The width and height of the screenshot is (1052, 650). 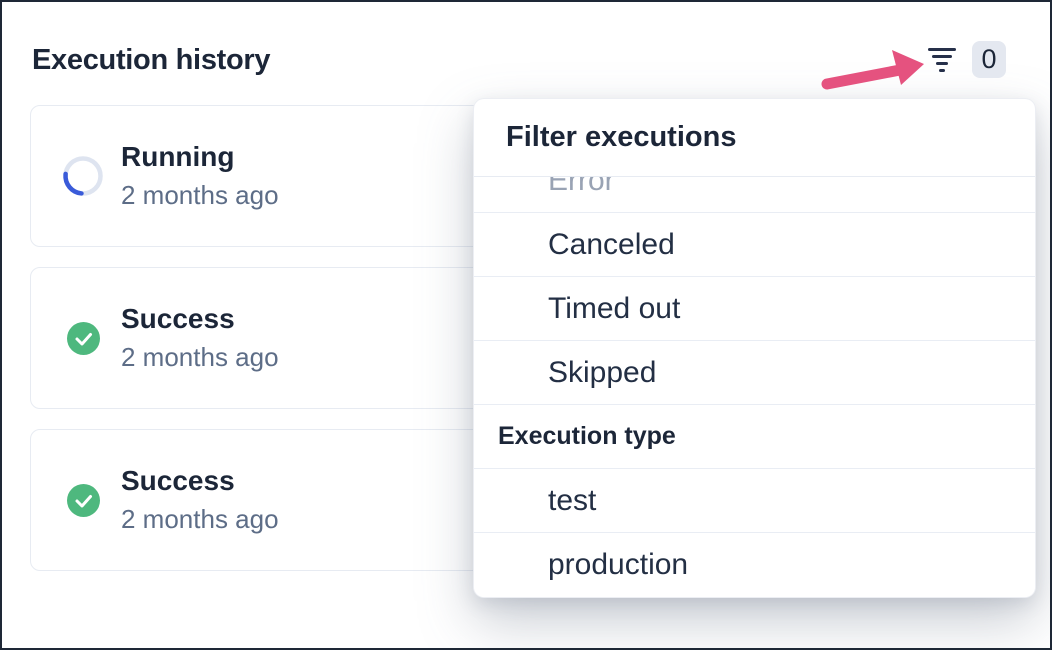 What do you see at coordinates (754, 138) in the screenshot?
I see `filter-panel-title: Filter executions` at bounding box center [754, 138].